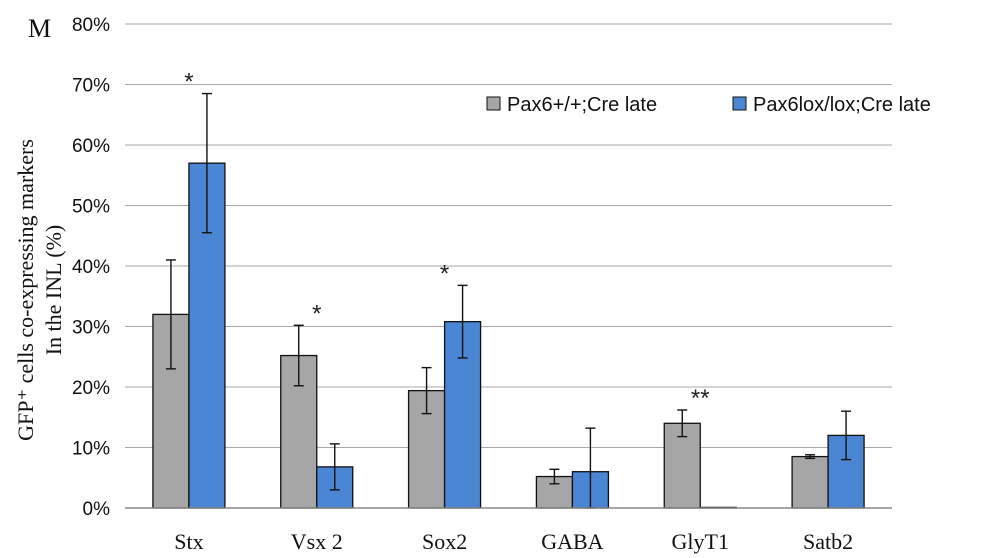 The image size is (984, 558). What do you see at coordinates (513, 541) in the screenshot?
I see `x-axis-ticks: Stx Vsx 2 Sox2 GABA GlyT1 Satb2` at bounding box center [513, 541].